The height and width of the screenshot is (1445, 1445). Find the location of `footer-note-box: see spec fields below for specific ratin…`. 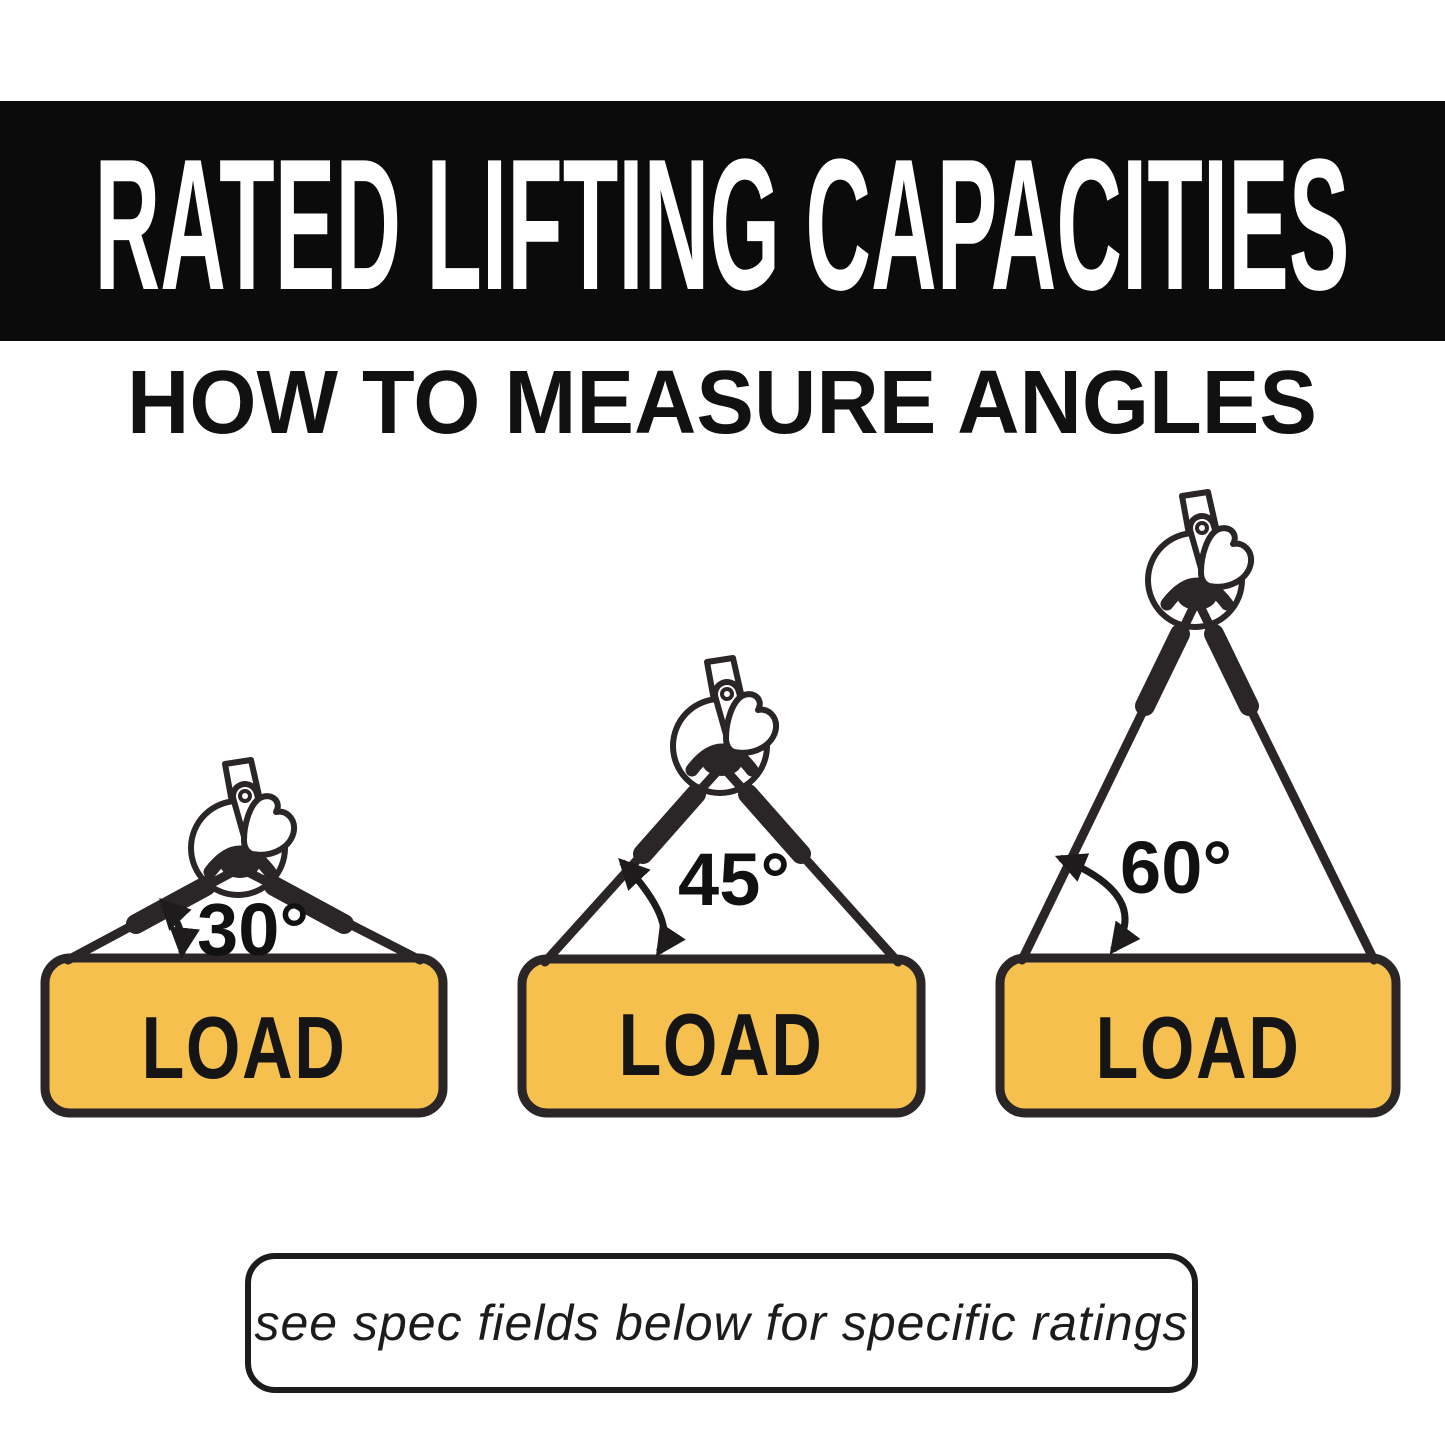

footer-note-box: see spec fields below for specific ratin… is located at coordinates (721, 1323).